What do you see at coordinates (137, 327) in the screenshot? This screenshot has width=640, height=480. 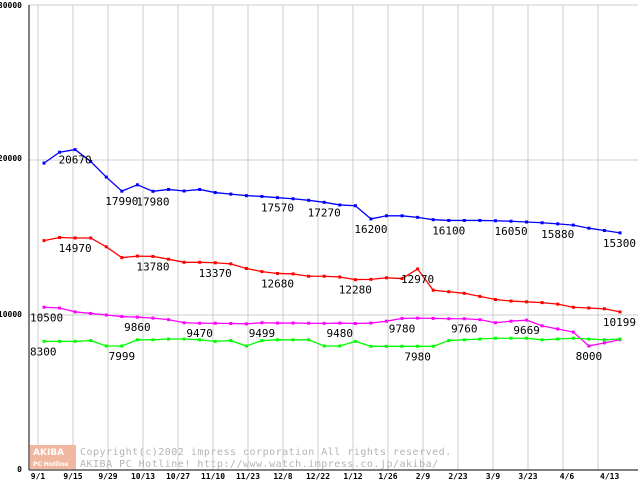 I see `data-label: 9860` at bounding box center [137, 327].